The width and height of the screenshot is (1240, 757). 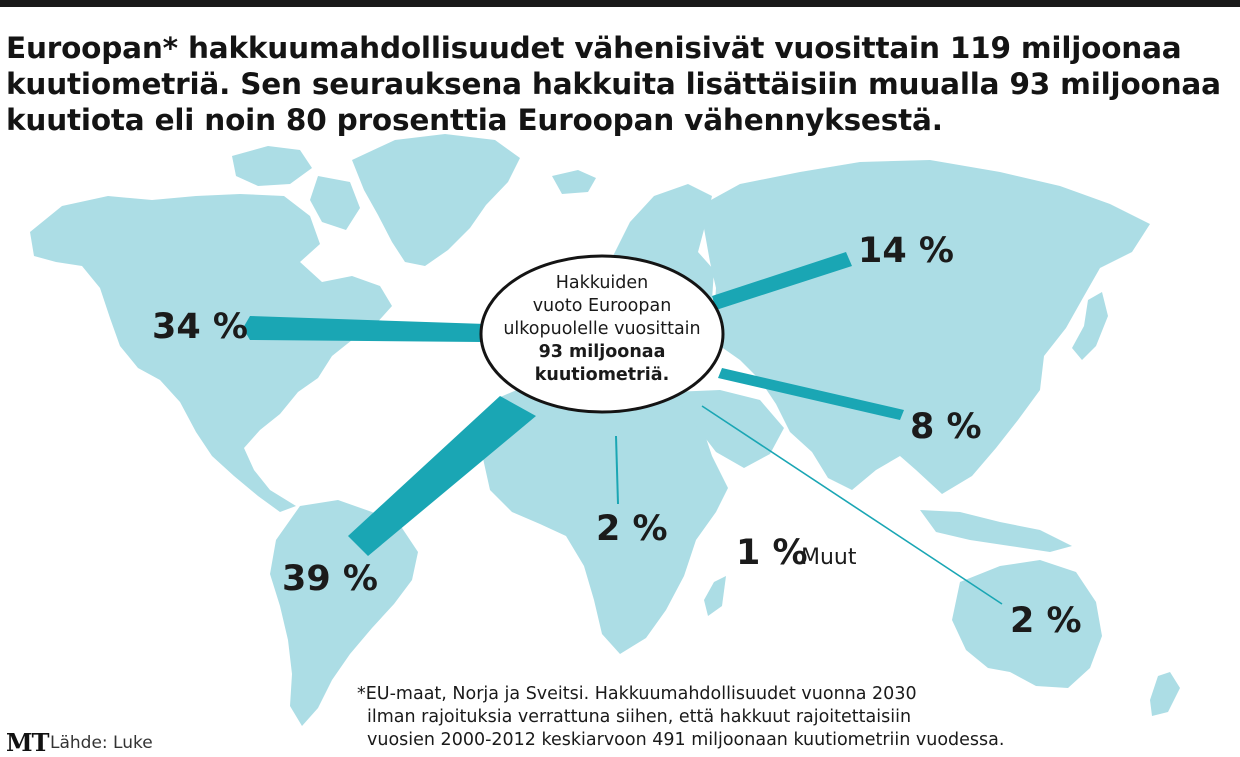 I want to click on bubble-line-2: vuoto Euroopan, so click(x=602, y=306).